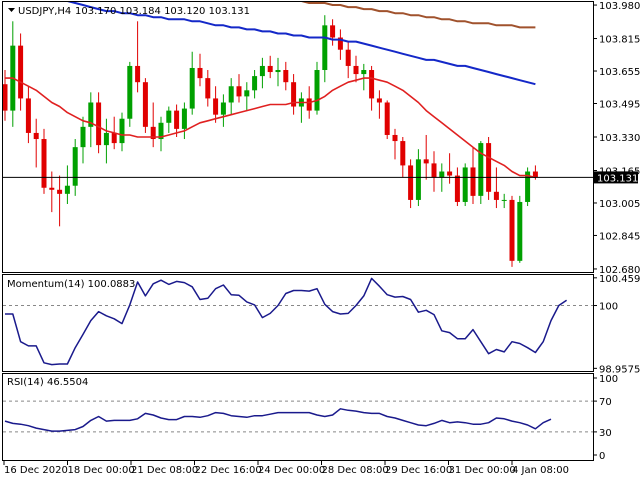 This screenshot has width=640, height=480. Describe the element at coordinates (619, 279) in the screenshot. I see `momentum-tick-label: 100.4598` at that location.